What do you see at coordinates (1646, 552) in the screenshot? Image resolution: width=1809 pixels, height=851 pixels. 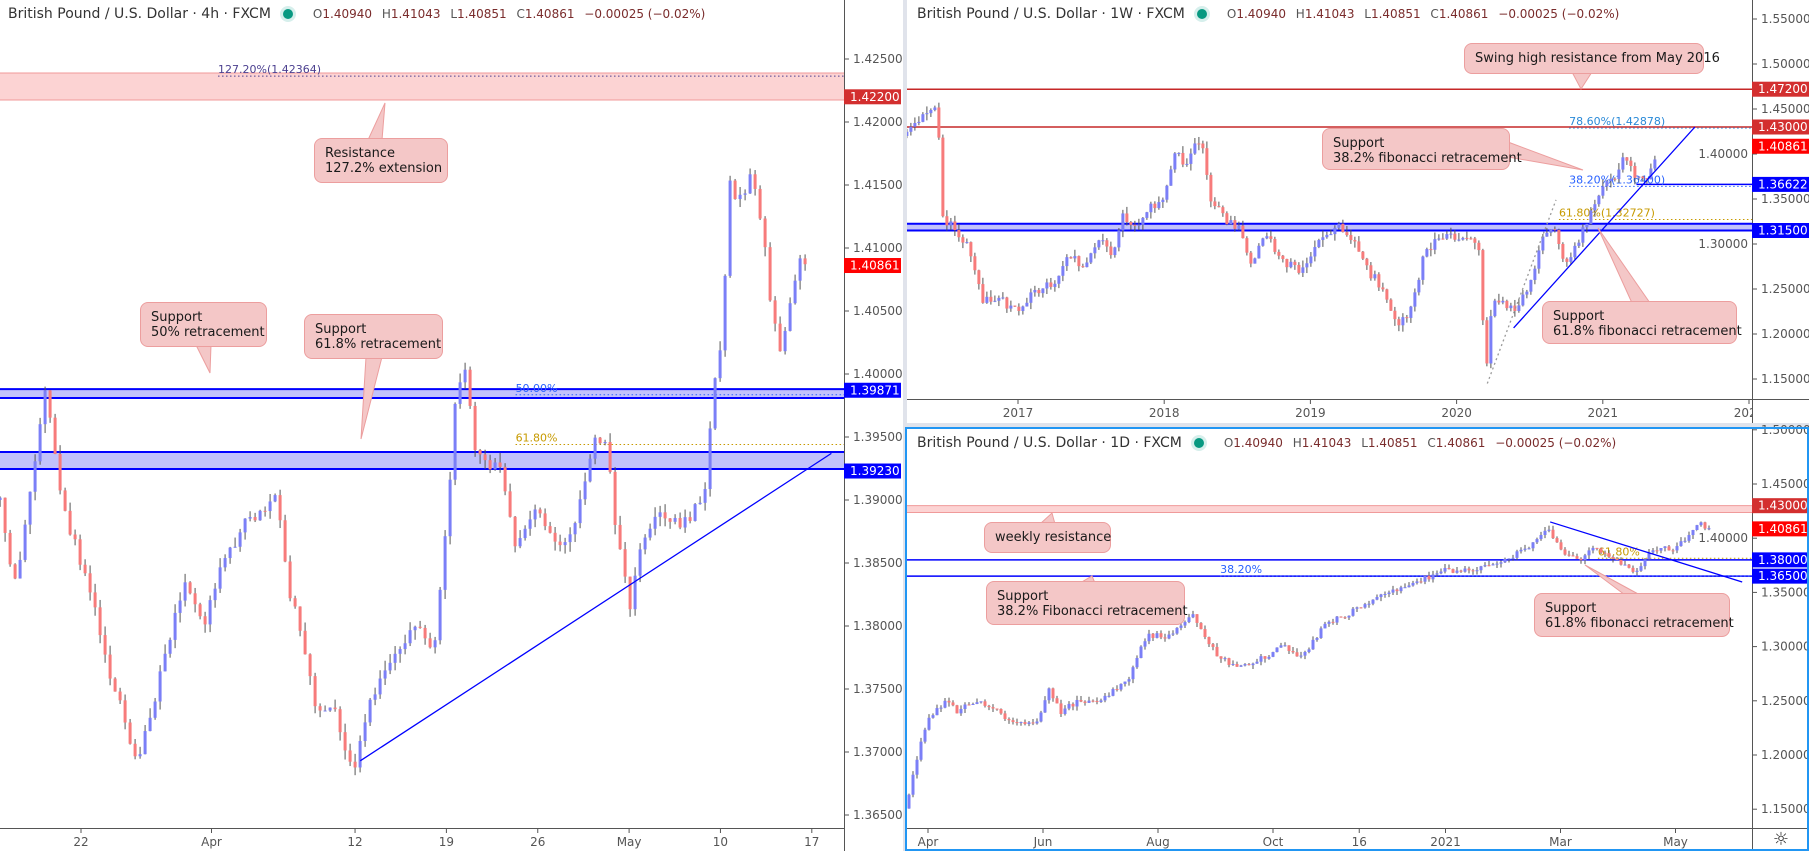 I see `trendline` at bounding box center [1646, 552].